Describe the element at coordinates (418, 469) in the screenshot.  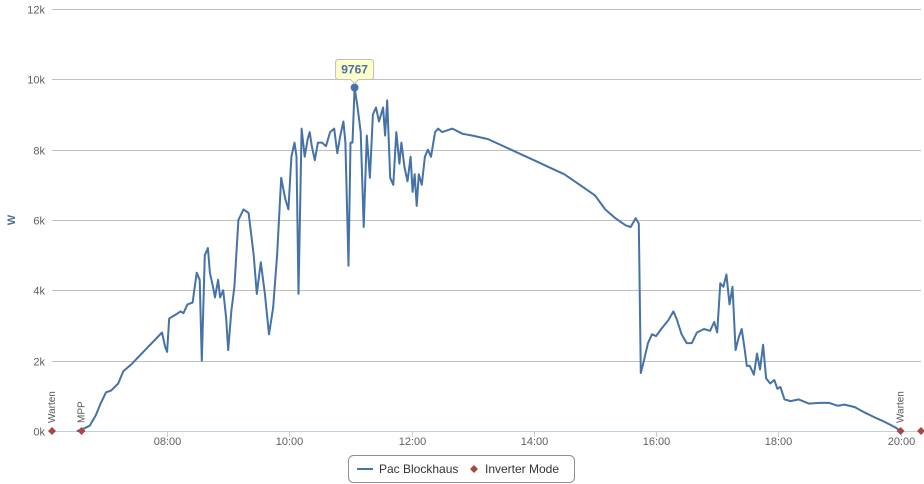
I see `legend-item-pac-blockhaus: Pac Blockhaus` at that location.